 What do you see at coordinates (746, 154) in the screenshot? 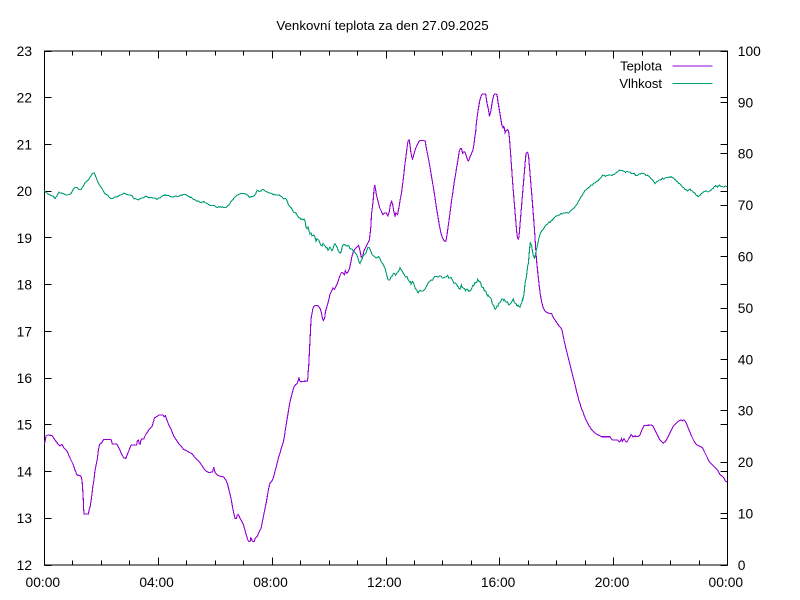
I see `svg-text: 80` at bounding box center [746, 154].